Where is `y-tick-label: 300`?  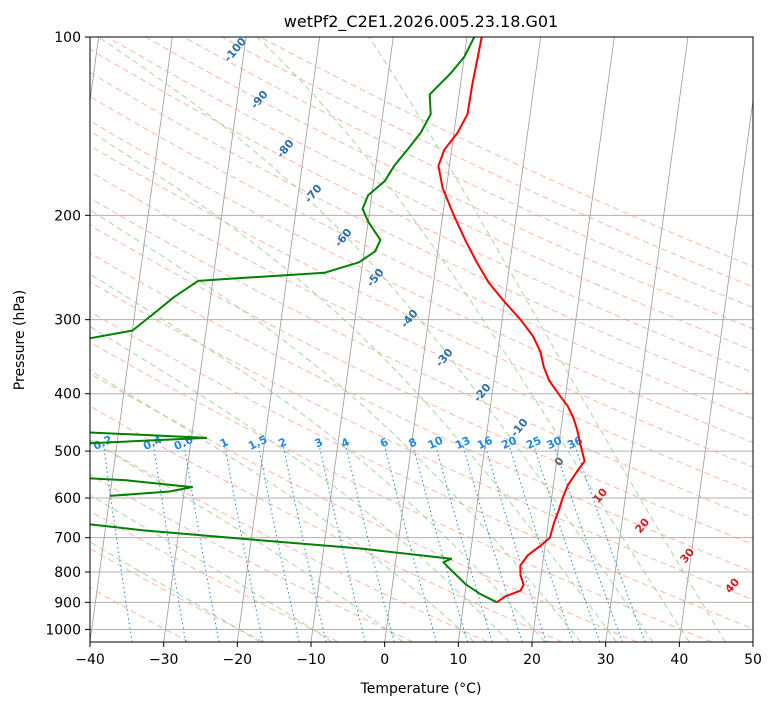
y-tick-label: 300 is located at coordinates (67, 321).